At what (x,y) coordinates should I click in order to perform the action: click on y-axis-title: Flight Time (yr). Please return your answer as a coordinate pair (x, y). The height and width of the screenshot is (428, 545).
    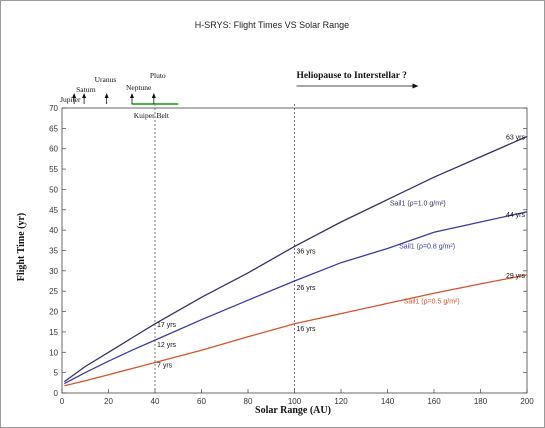
    Looking at the image, I should click on (21, 247).